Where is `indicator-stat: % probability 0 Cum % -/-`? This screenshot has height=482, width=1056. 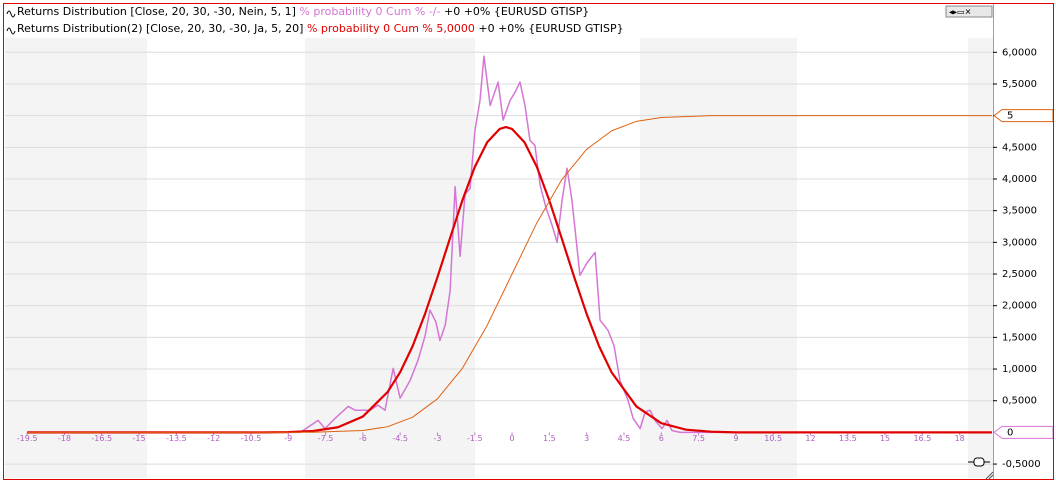
indicator-stat: % probability 0 Cum % -/- is located at coordinates (369, 11).